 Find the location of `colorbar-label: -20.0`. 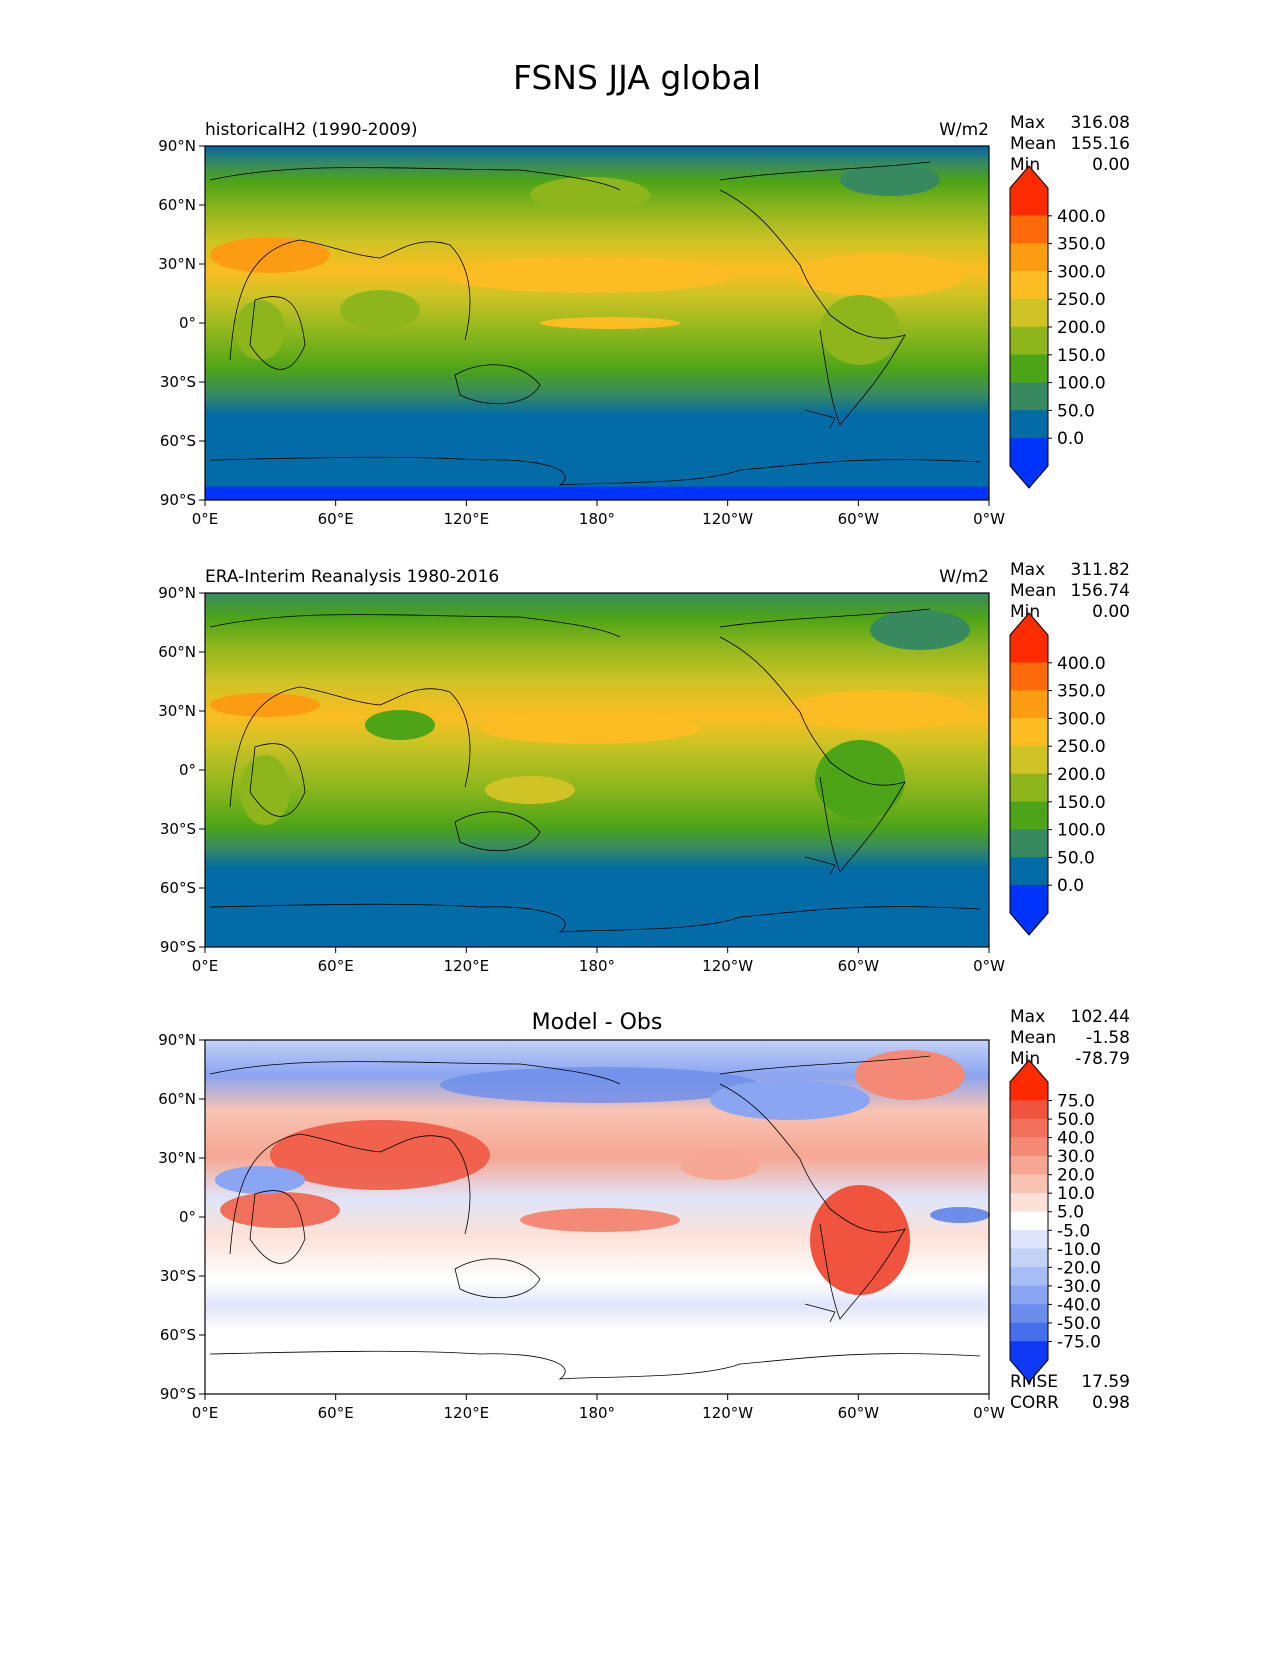

colorbar-label: -20.0 is located at coordinates (1079, 1268).